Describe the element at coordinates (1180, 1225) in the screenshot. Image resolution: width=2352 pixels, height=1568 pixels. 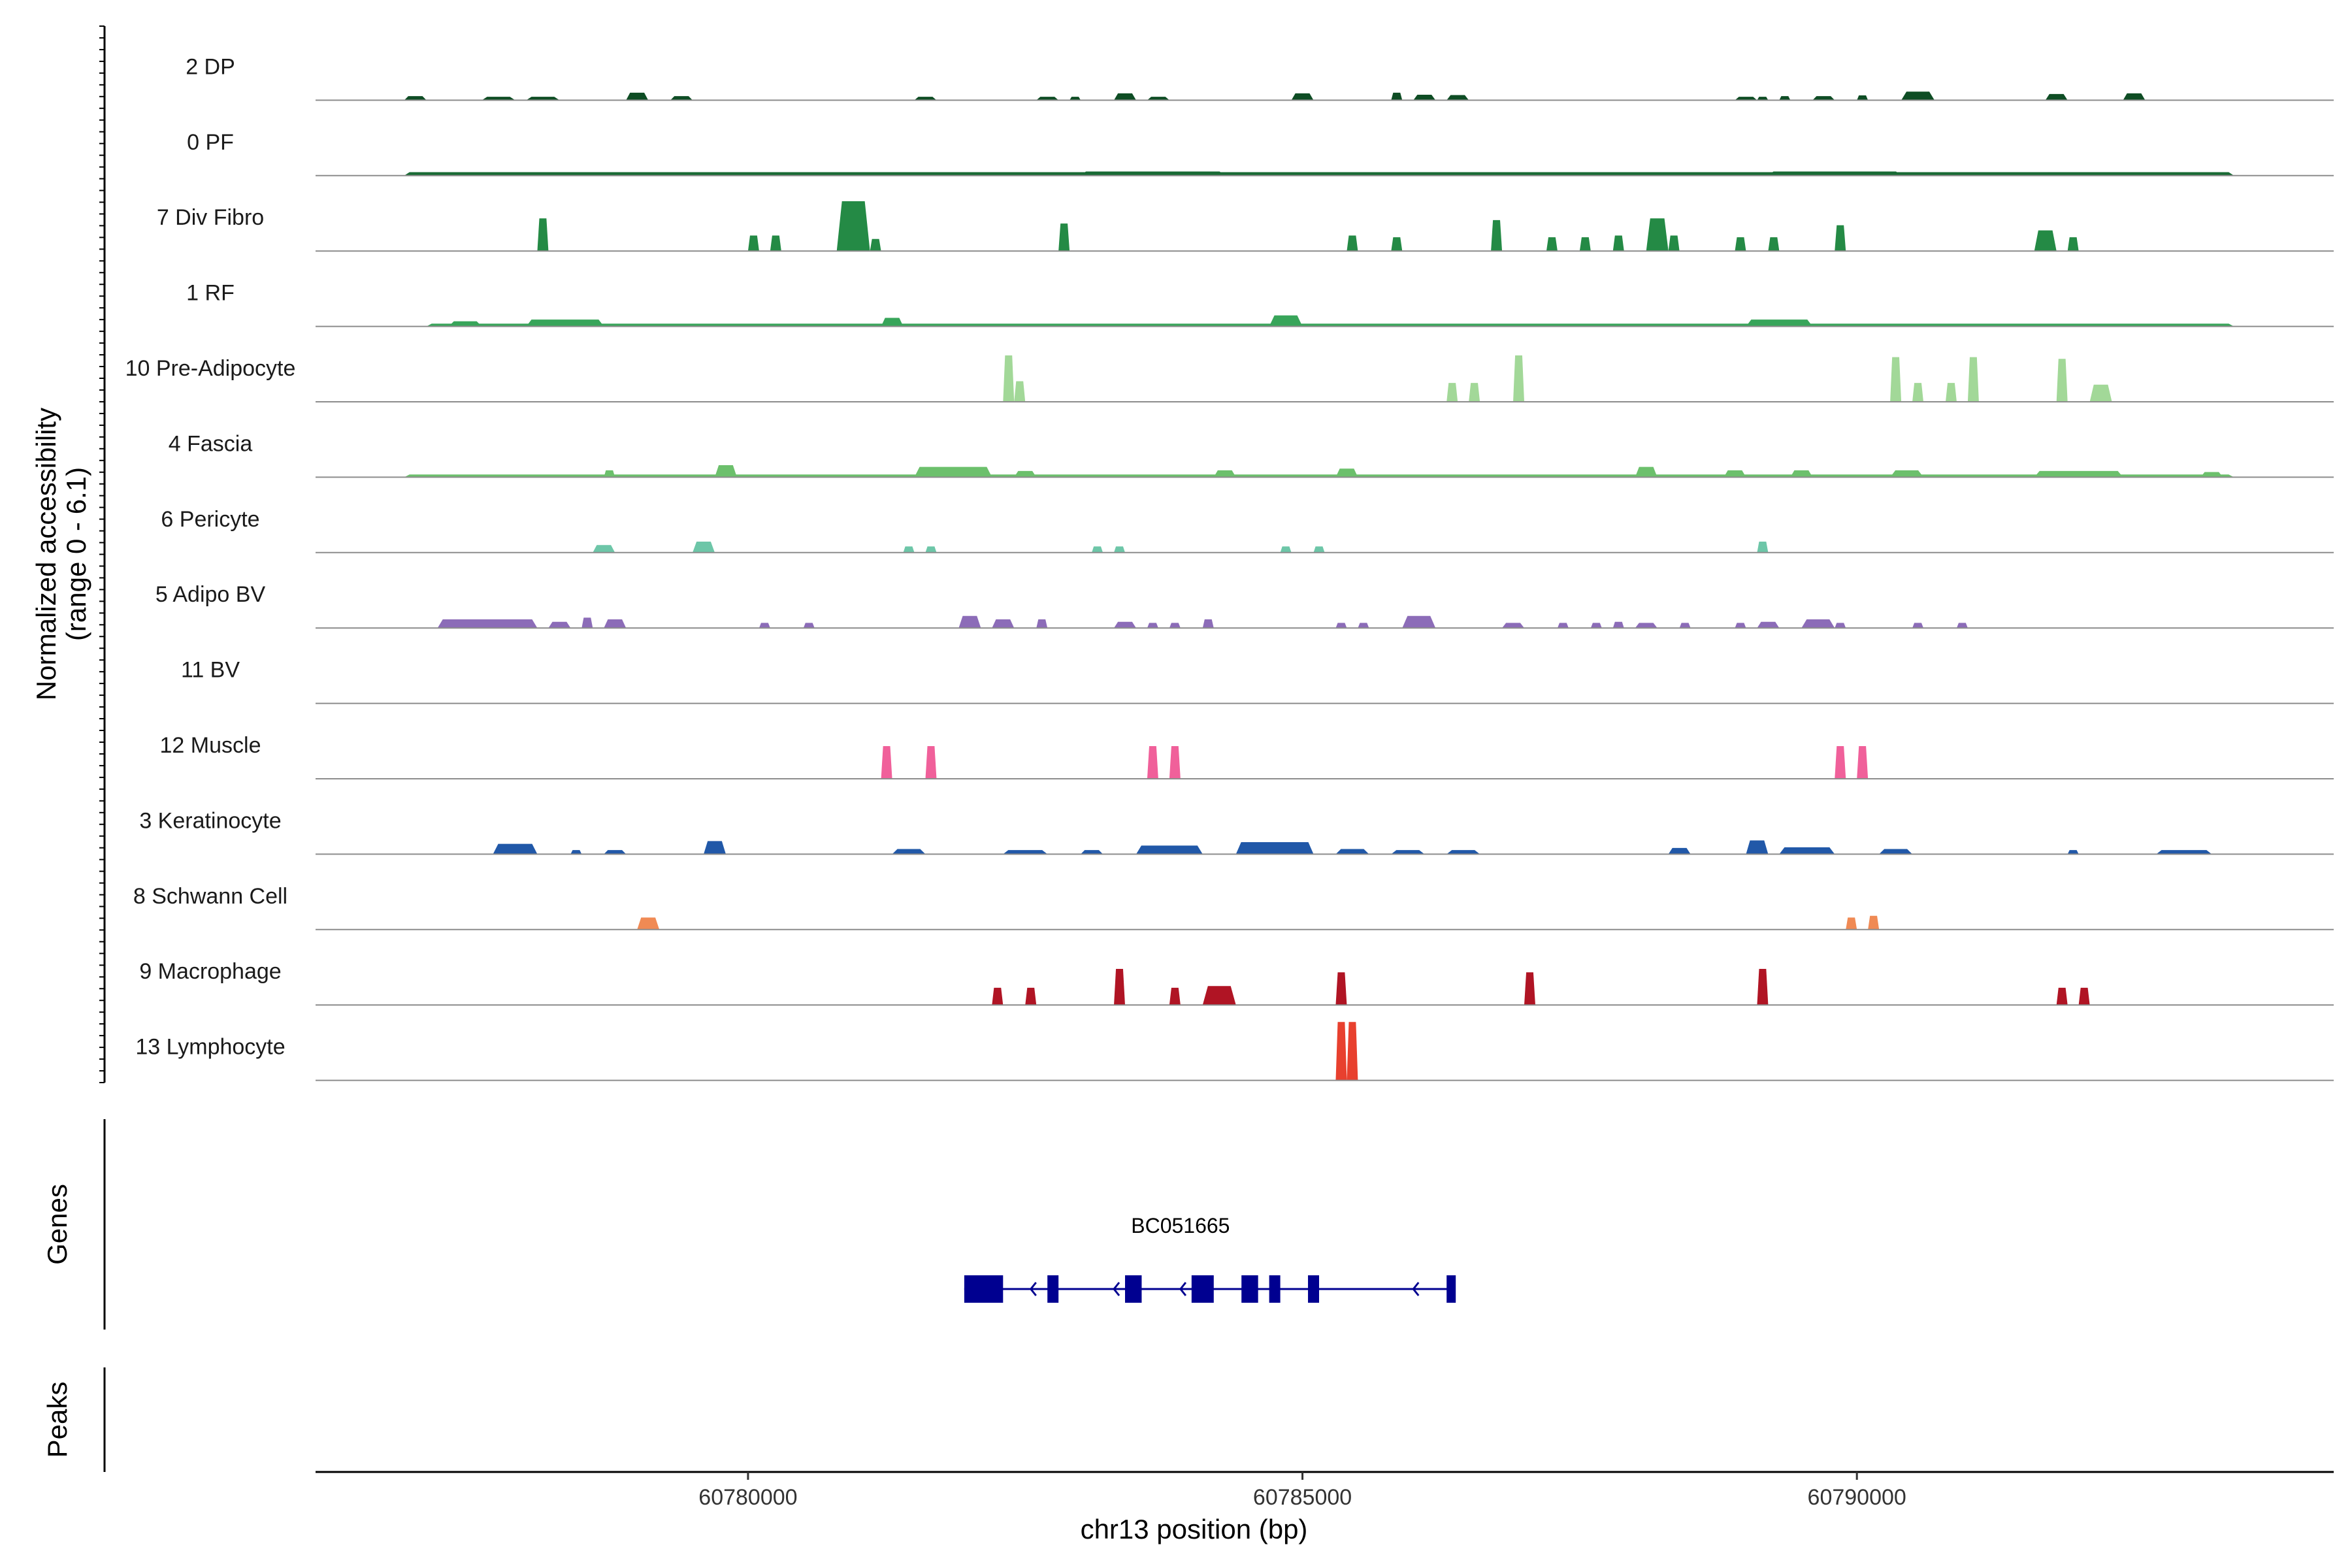
I see `gene-label: BC051665` at that location.